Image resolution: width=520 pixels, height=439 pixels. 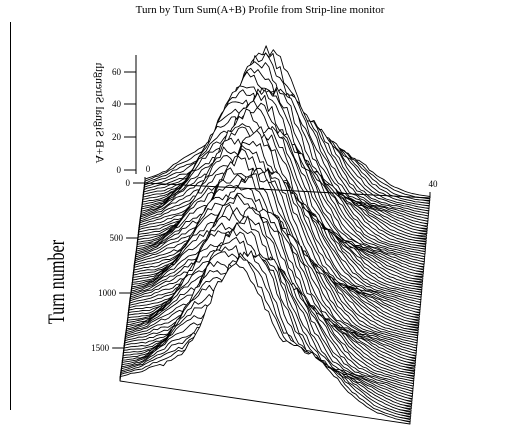 What do you see at coordinates (148, 169) in the screenshot?
I see `x-tick-label: 0` at bounding box center [148, 169].